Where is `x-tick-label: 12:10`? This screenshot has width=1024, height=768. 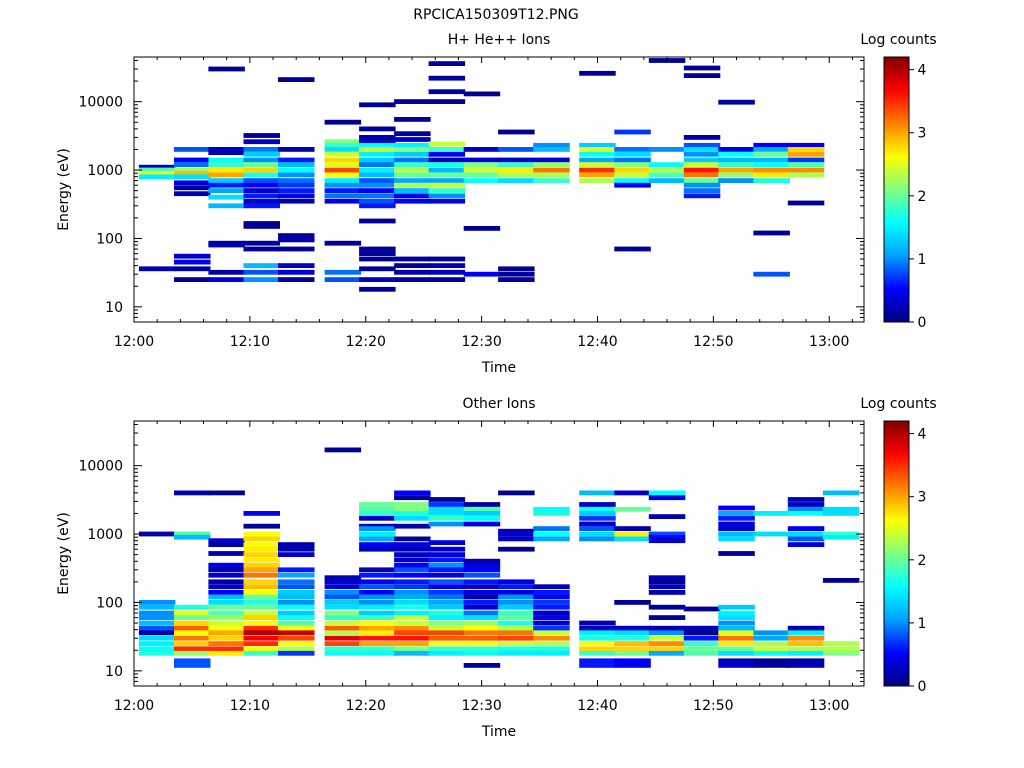 x-tick-label: 12:10 is located at coordinates (250, 342).